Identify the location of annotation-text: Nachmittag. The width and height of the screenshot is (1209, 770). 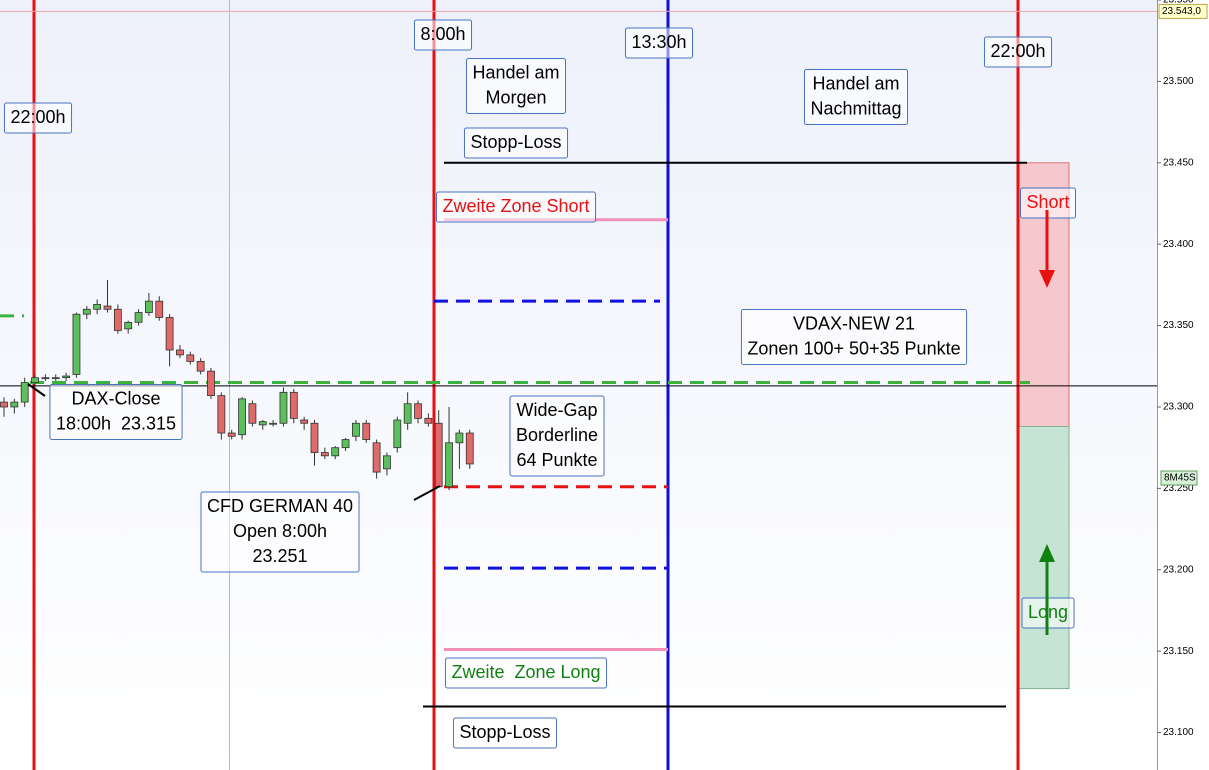
(855, 108).